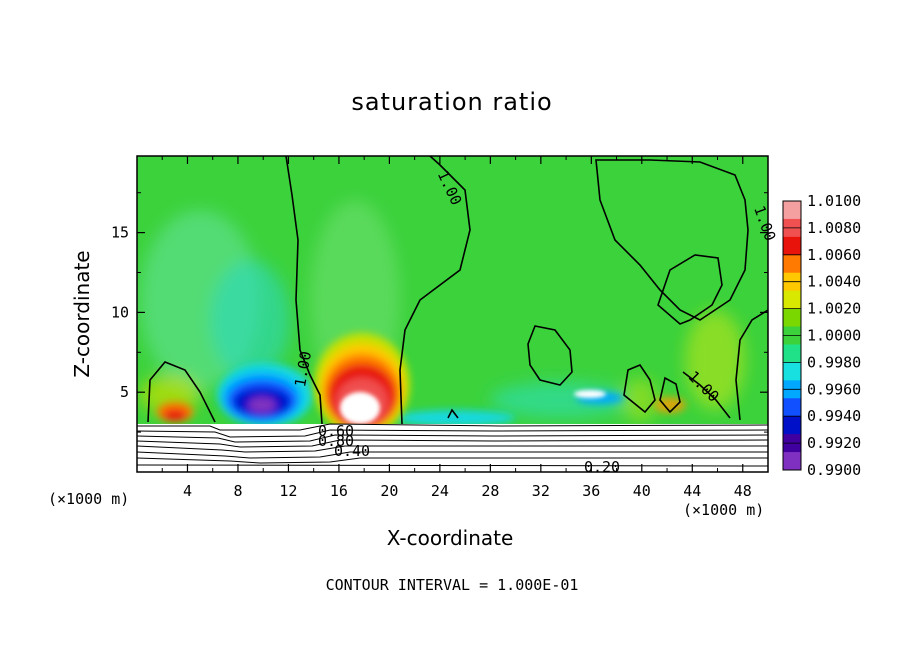 The image size is (904, 654). Describe the element at coordinates (336, 441) in the screenshot. I see `contour-label: 0.80` at that location.